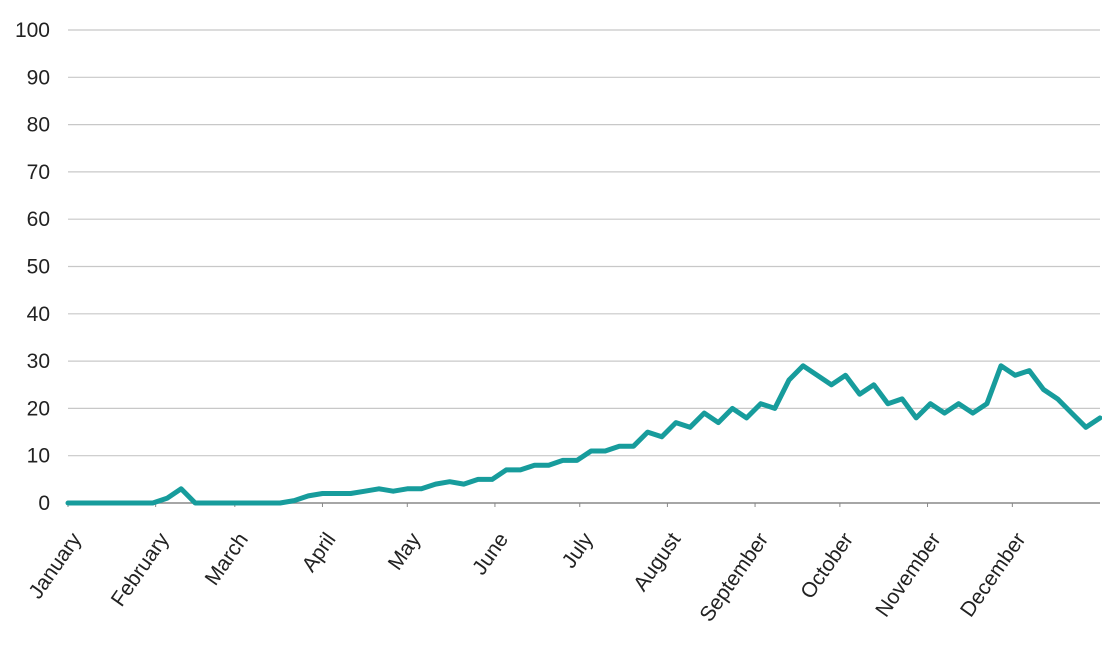 Image resolution: width=1102 pixels, height=649 pixels. I want to click on y-tick-label: 60, so click(38, 219).